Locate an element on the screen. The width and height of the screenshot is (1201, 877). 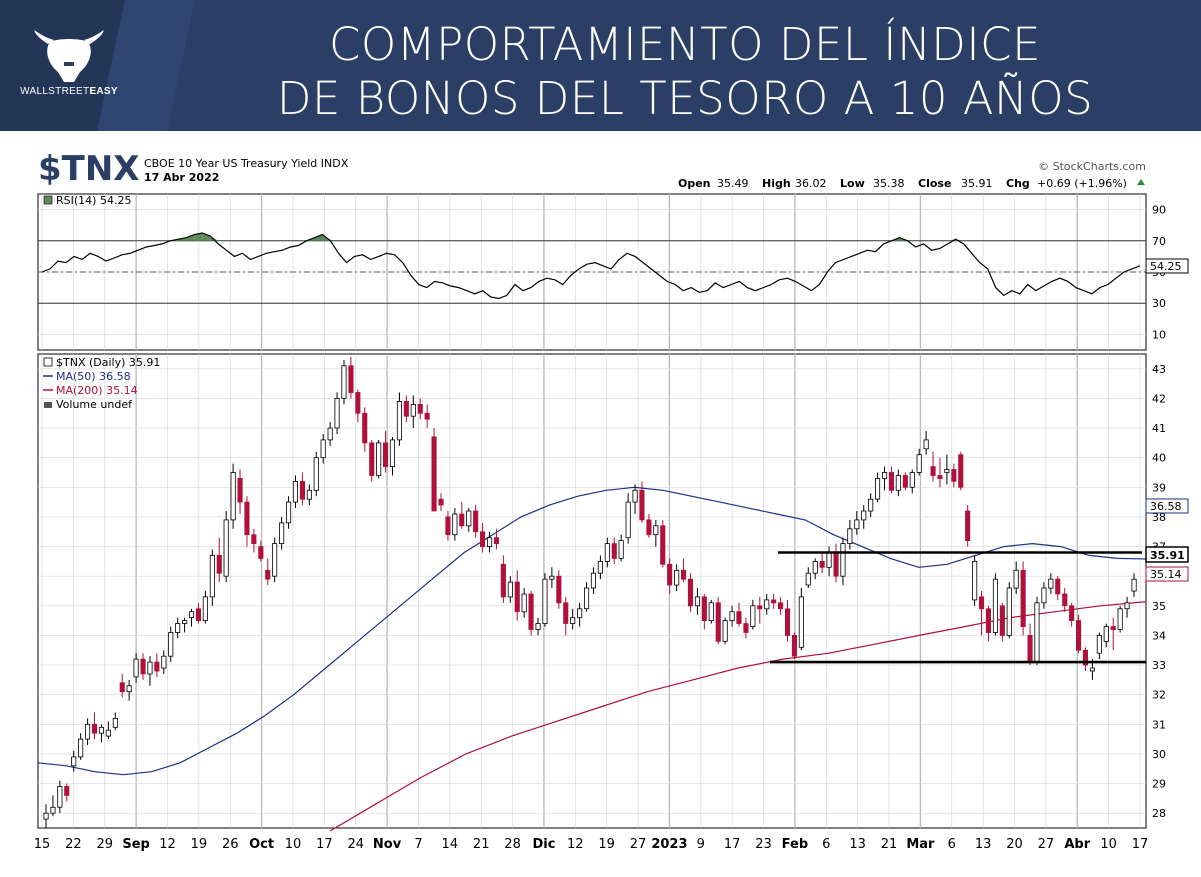
open-value: 35.49 is located at coordinates (733, 183).